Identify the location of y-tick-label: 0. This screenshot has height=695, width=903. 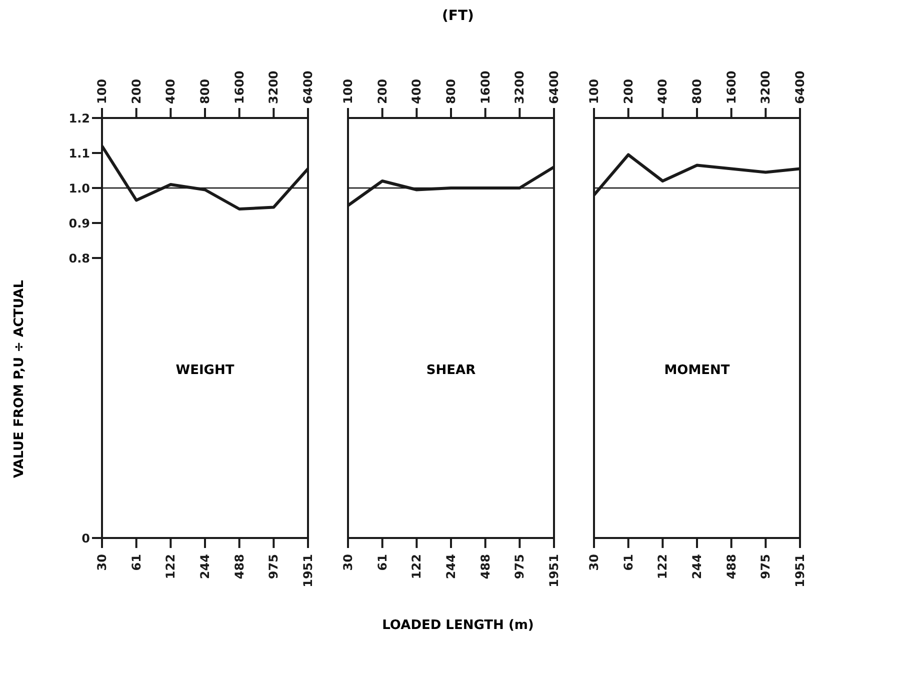
(86, 538).